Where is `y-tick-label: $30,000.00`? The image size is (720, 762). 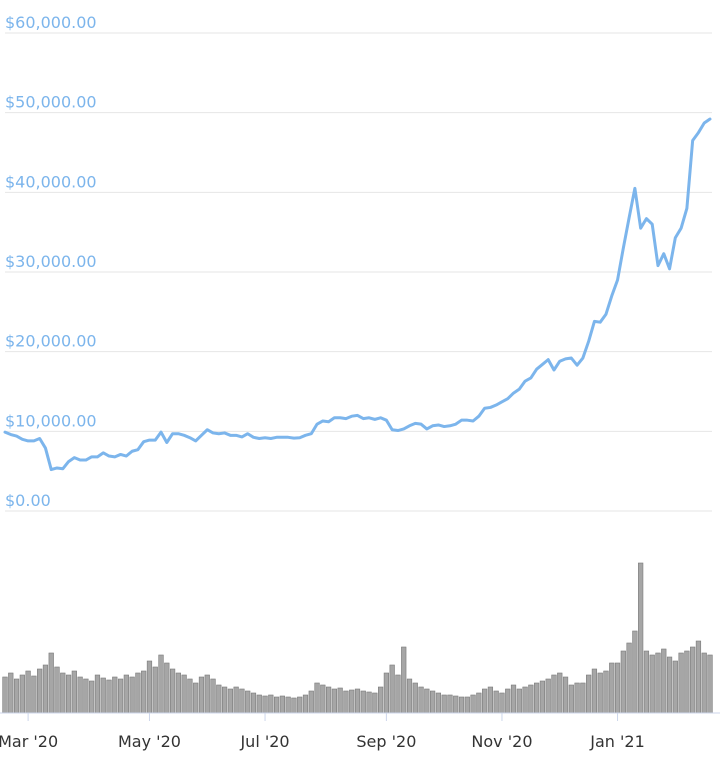 y-tick-label: $30,000.00 is located at coordinates (51, 261).